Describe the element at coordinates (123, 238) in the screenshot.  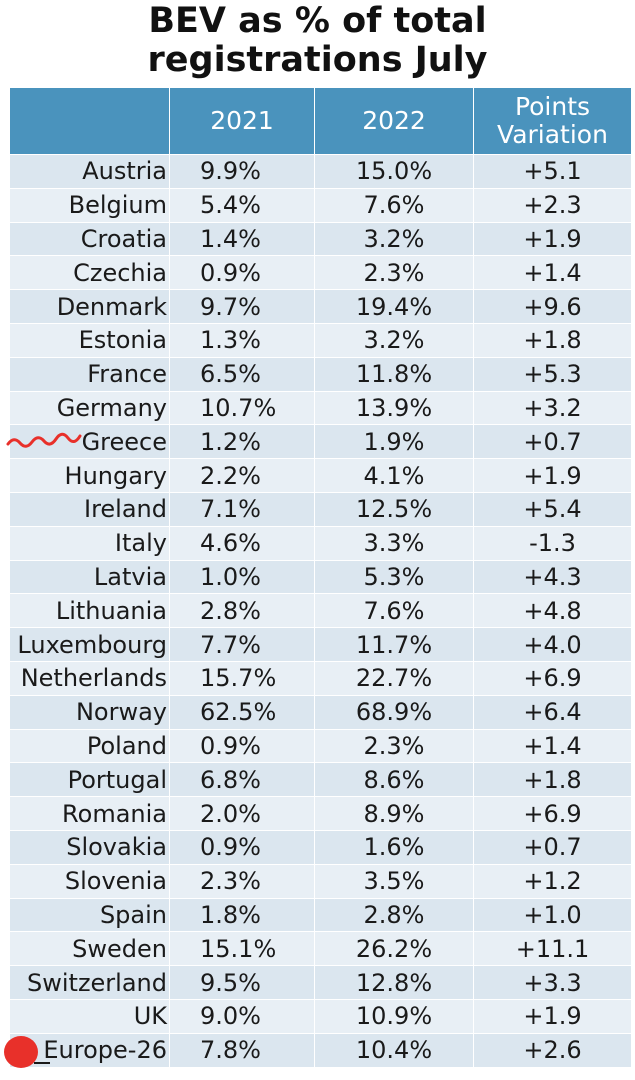
I see `cell-country: Croatia` at that location.